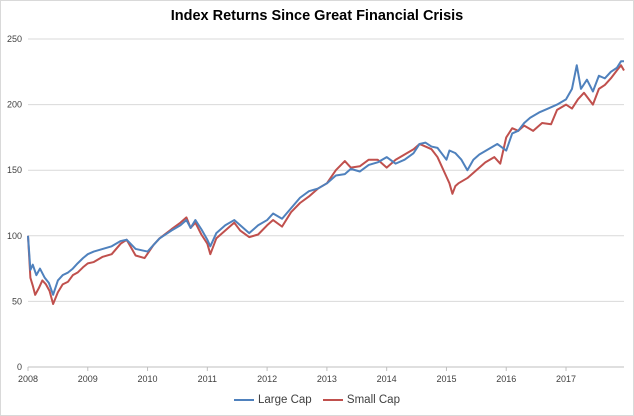 Image resolution: width=634 pixels, height=416 pixels. Describe the element at coordinates (207, 379) in the screenshot. I see `x-tick-label: 2011` at that location.